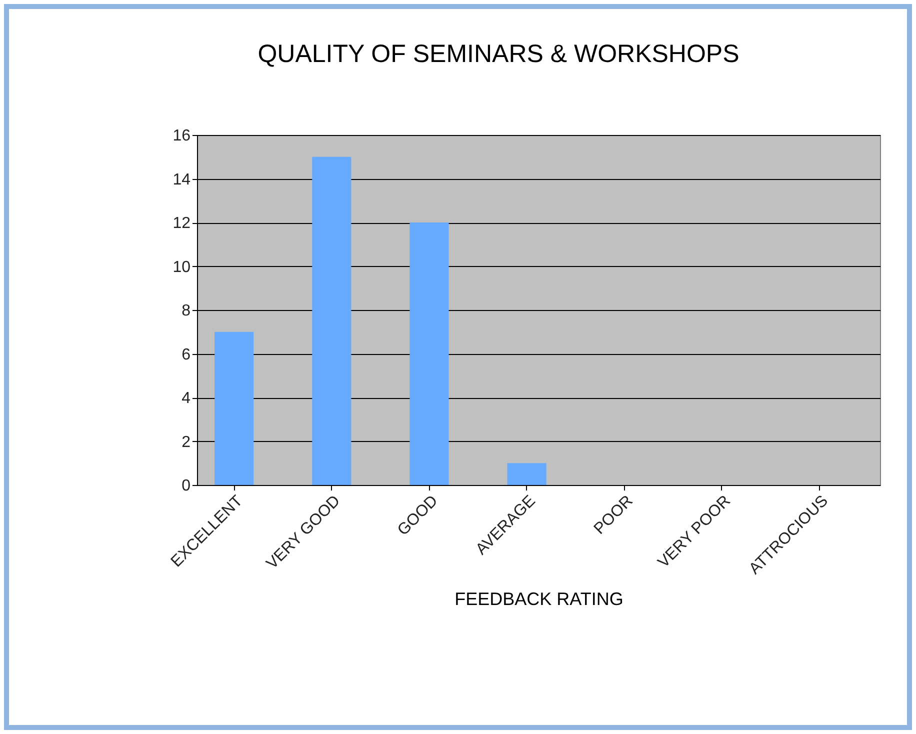  I want to click on y-tick-label: 4, so click(186, 398).